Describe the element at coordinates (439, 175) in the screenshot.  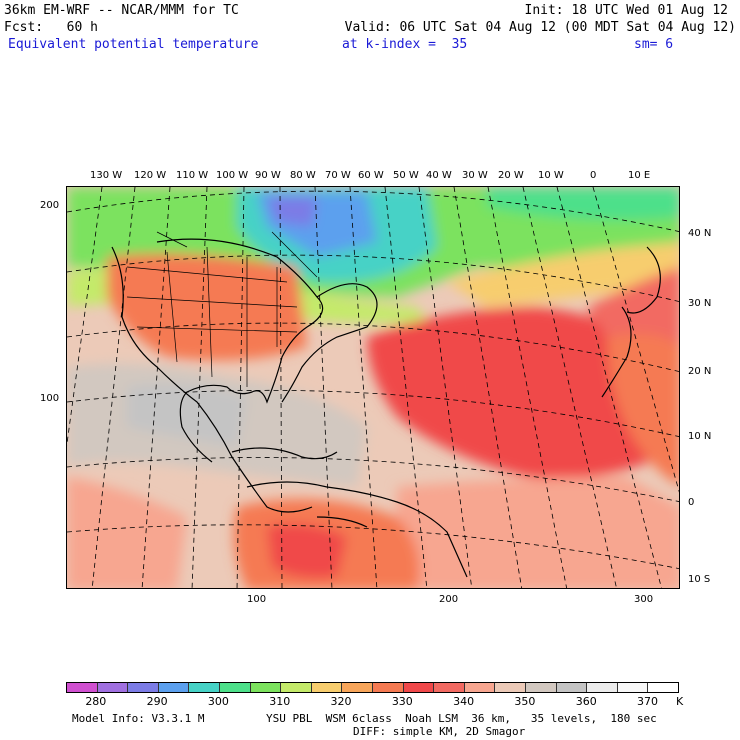
I see `longitude-label: 40 W` at that location.